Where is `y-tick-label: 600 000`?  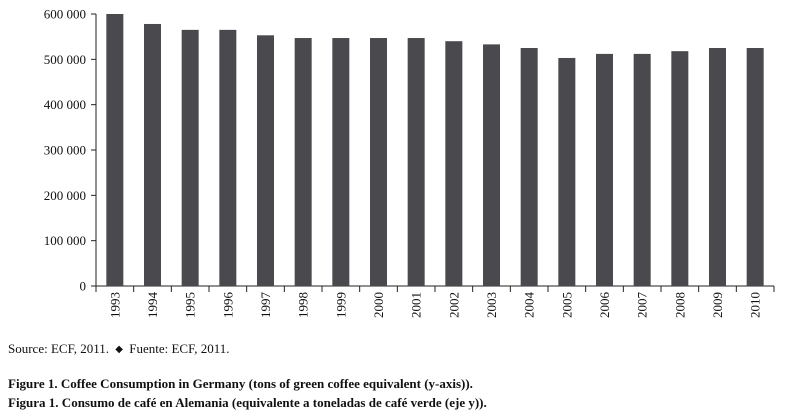 y-tick-label: 600 000 is located at coordinates (65, 14).